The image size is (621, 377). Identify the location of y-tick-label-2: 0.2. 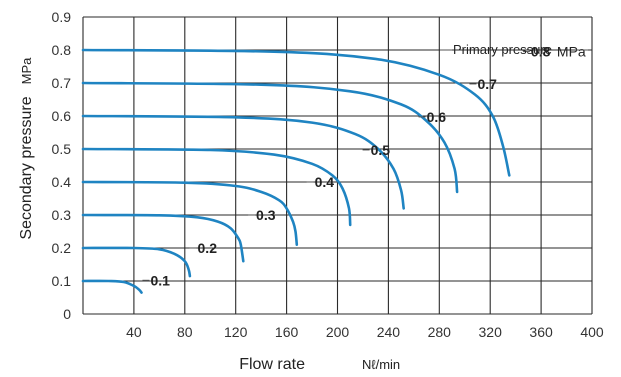
(62, 248).